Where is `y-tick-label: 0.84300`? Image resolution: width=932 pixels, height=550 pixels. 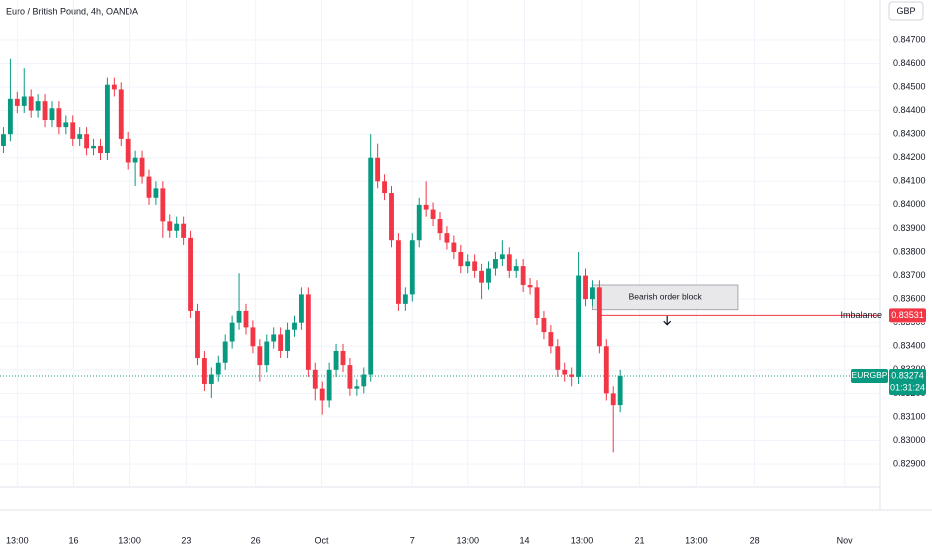 y-tick-label: 0.84300 is located at coordinates (909, 134).